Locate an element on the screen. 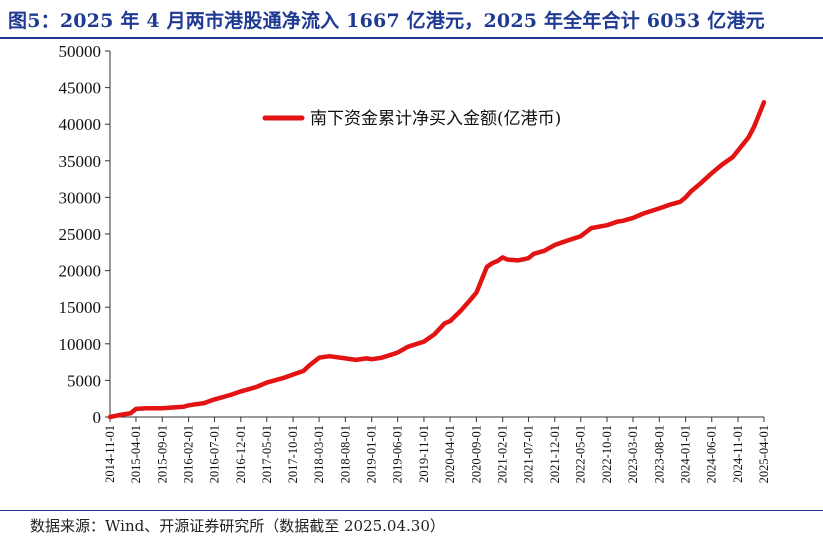 The height and width of the screenshot is (547, 823). source-rule is located at coordinates (411, 510).